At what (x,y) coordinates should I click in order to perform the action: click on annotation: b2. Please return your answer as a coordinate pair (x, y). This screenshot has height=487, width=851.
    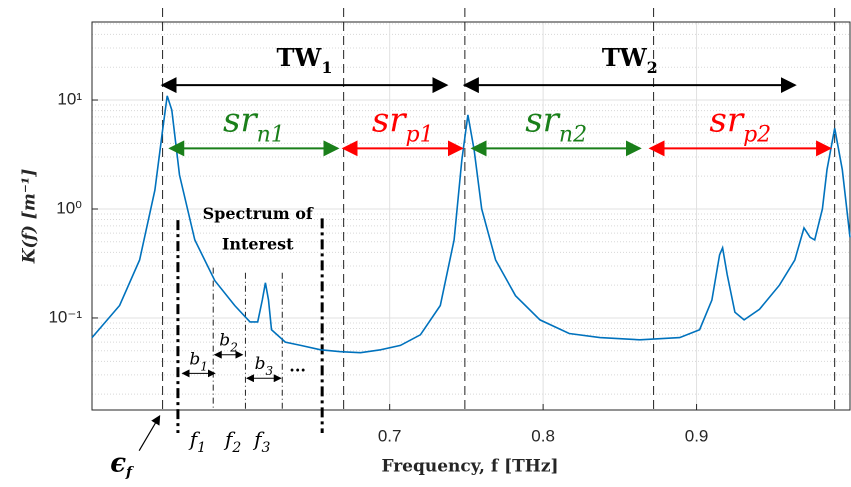
    Looking at the image, I should click on (228, 342).